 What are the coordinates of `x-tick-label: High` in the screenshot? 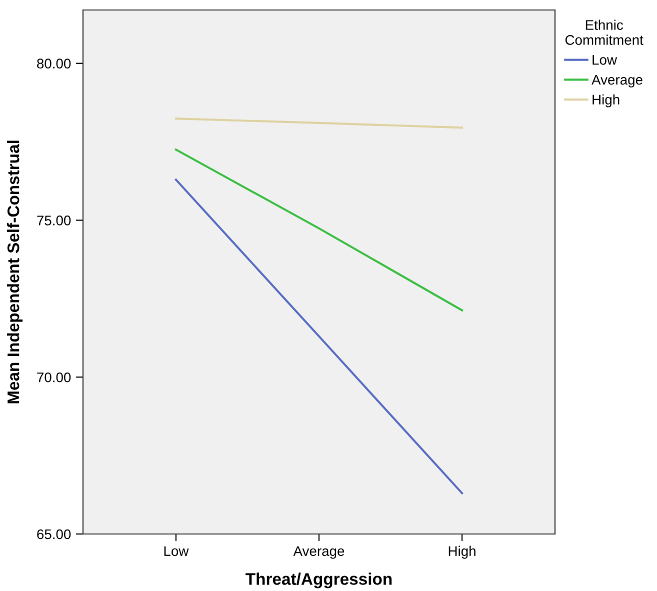 It's located at (462, 552).